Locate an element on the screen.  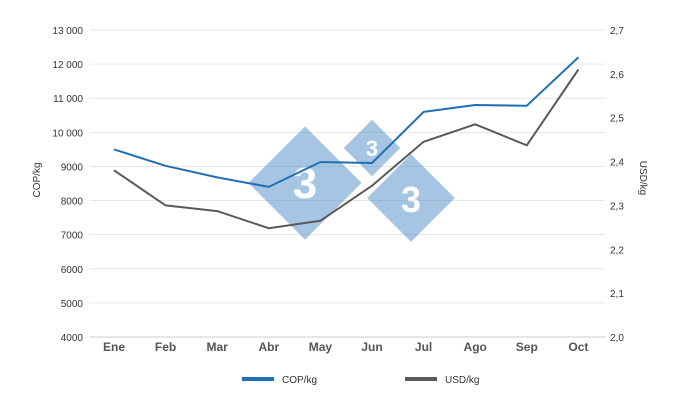
x-tick-label: Feb is located at coordinates (165, 347).